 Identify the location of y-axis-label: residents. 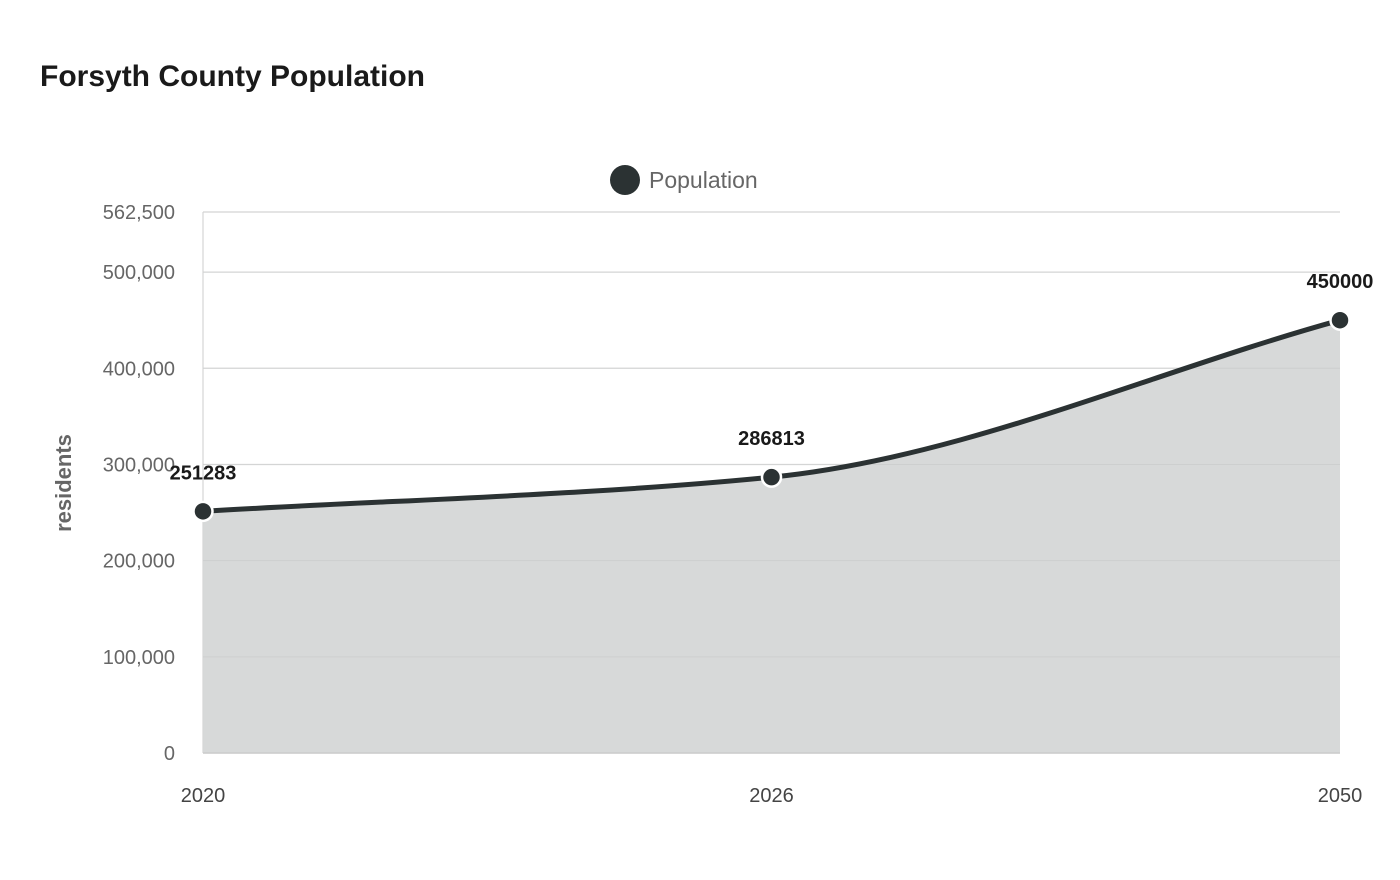
(63, 483).